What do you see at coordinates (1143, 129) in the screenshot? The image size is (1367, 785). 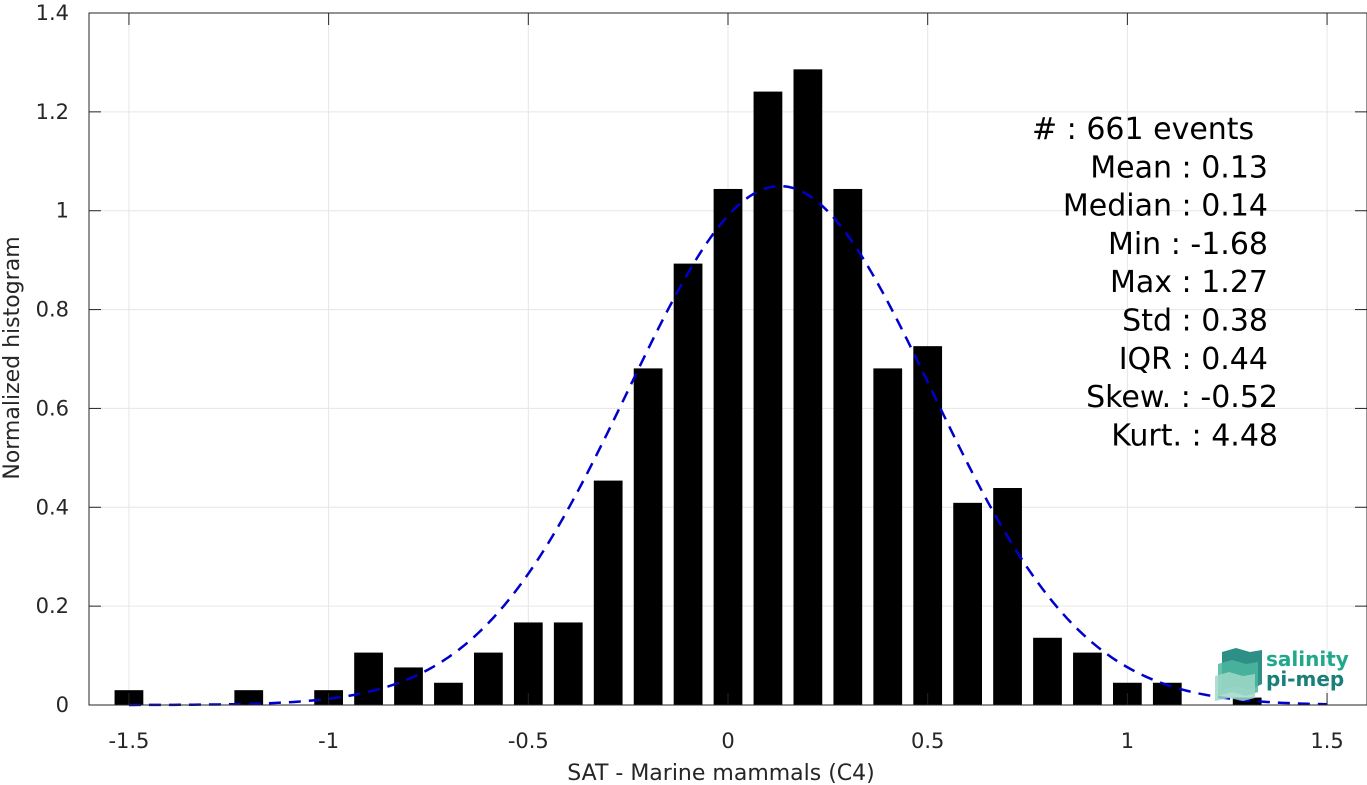 I see `stats-line: # : 661 events` at bounding box center [1143, 129].